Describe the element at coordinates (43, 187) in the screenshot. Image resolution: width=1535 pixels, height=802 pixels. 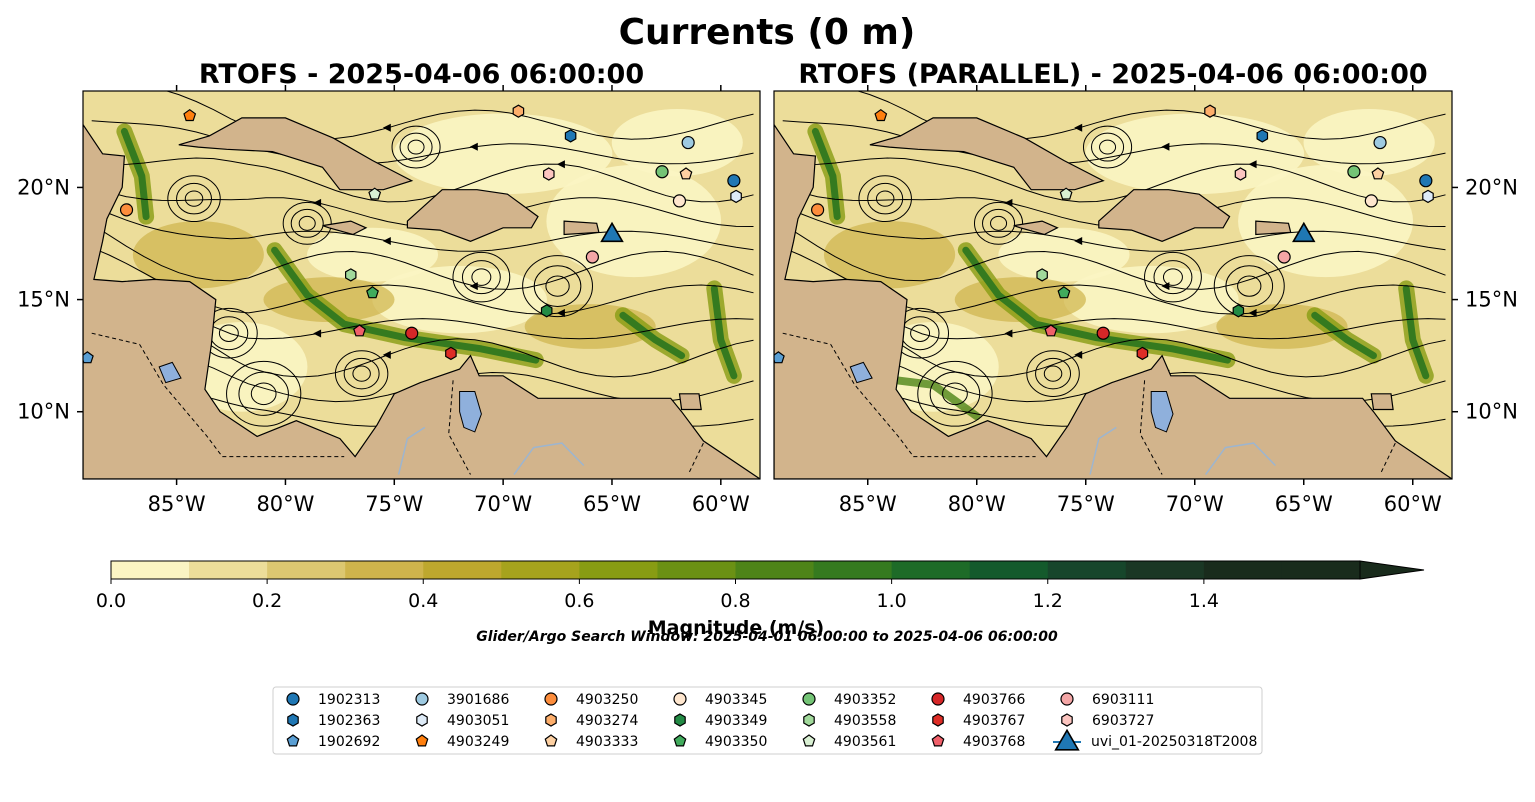
I see `y-tick-label: 20°N` at that location.